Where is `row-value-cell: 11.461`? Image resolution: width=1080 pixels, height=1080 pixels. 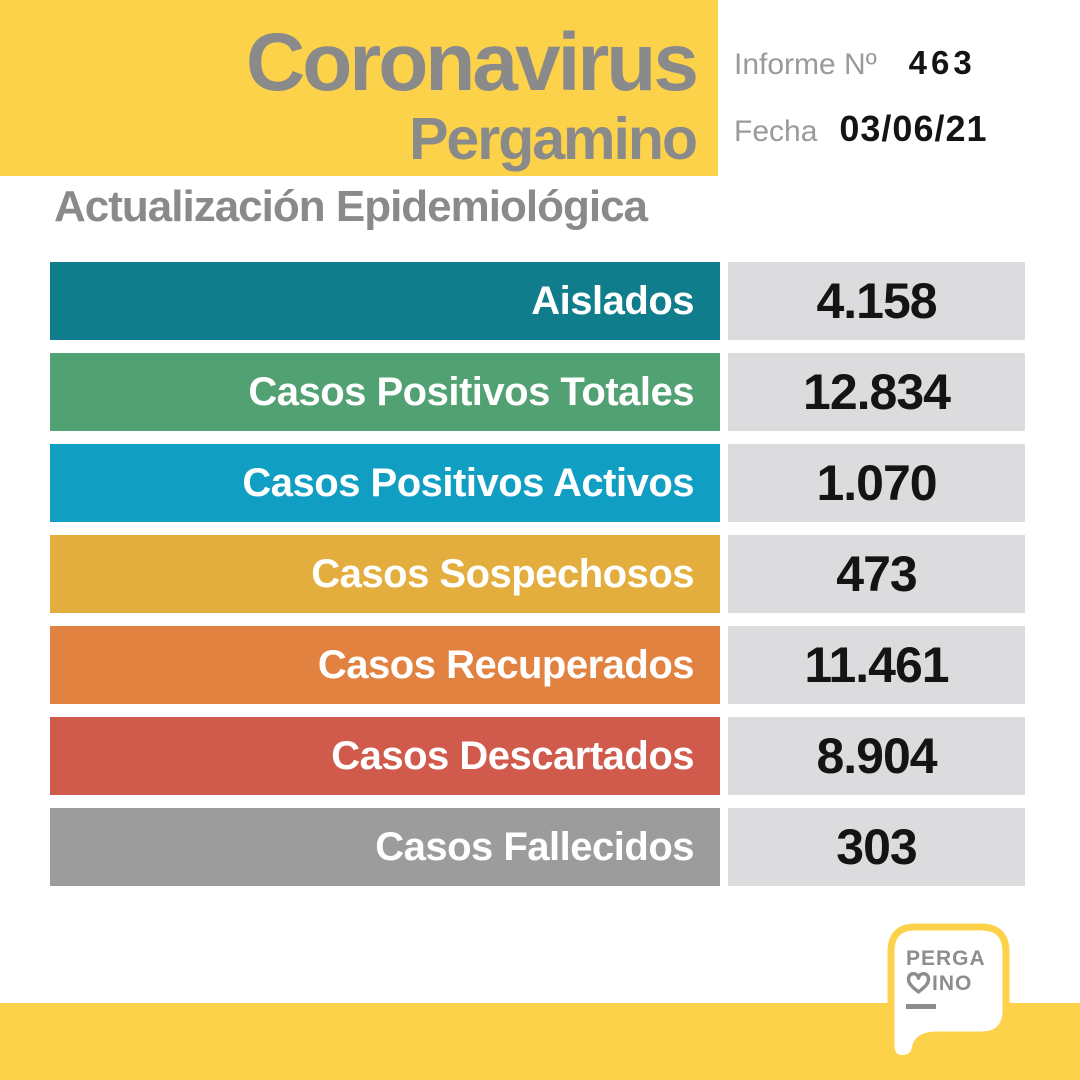 row-value-cell: 11.461 is located at coordinates (876, 665).